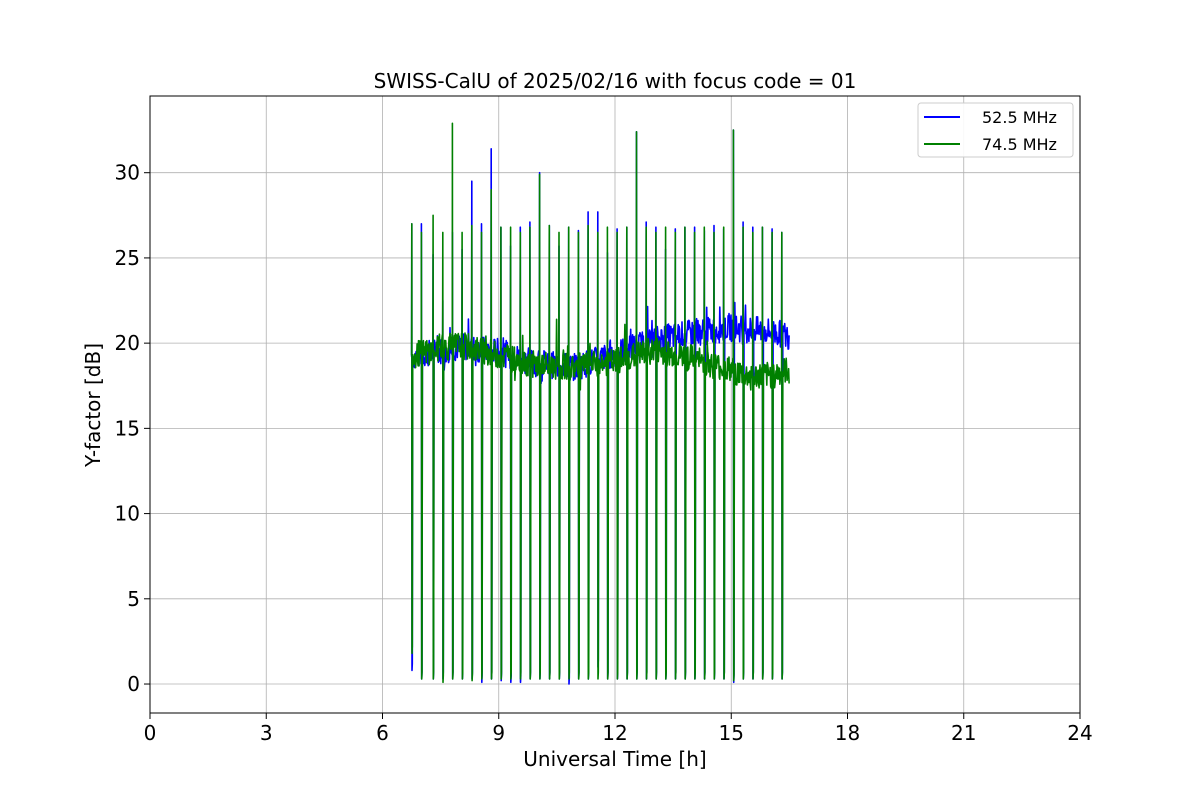 This screenshot has height=800, width=1200. I want to click on x-tick-label: 6, so click(382, 733).